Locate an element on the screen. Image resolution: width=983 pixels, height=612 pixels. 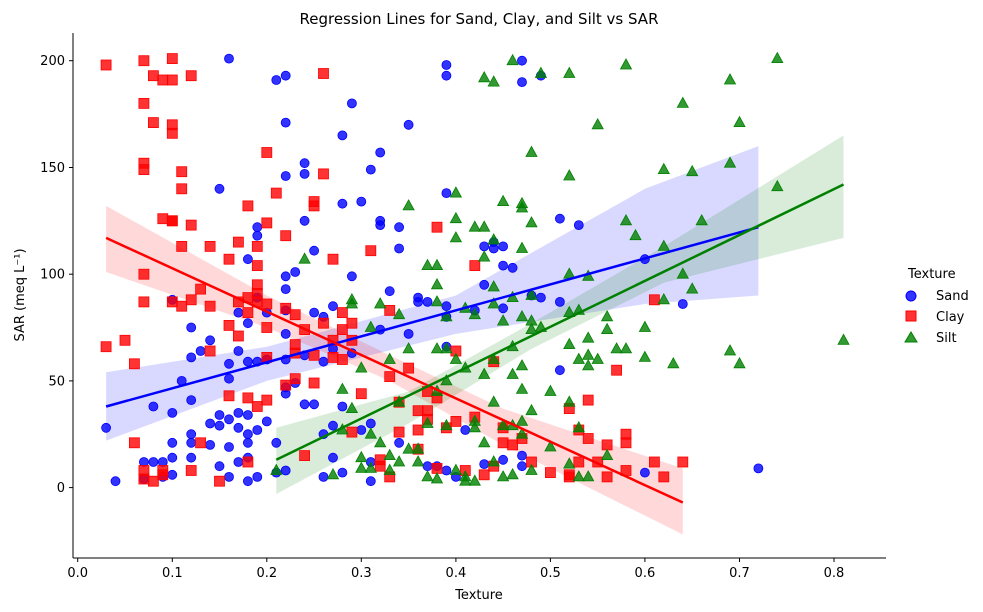
y-axis-ticks: 0 50 100 150 200 is located at coordinates (56, 275).